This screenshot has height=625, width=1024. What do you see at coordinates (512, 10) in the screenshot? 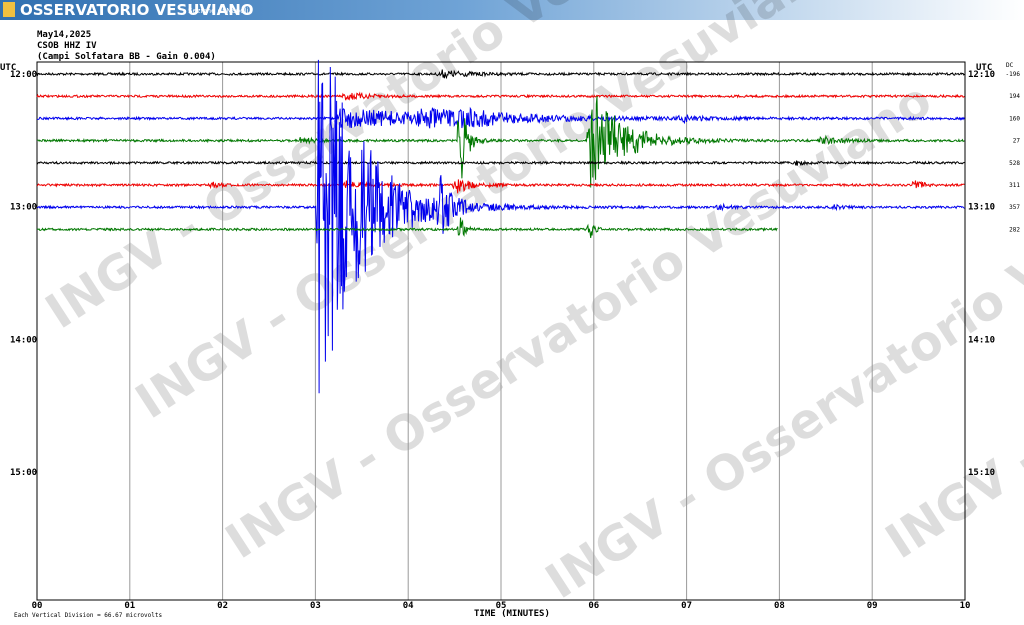
I see `header-bar` at bounding box center [512, 10].